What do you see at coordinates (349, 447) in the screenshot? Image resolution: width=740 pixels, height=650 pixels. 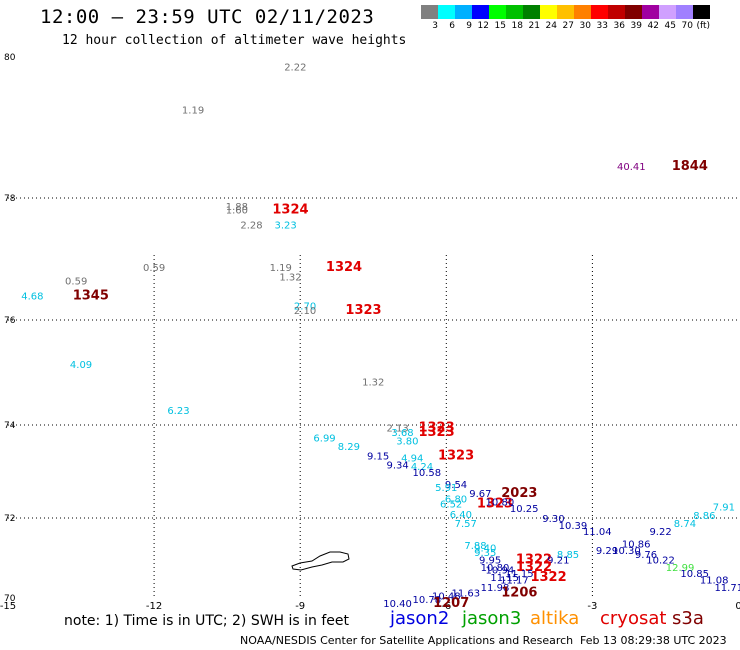 I see `wave-height-label: 8.29` at bounding box center [349, 447].